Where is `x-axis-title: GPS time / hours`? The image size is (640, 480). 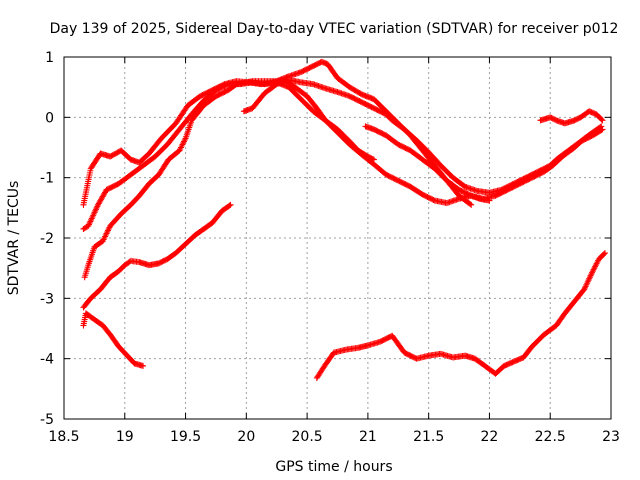
x-axis-title: GPS time / hours is located at coordinates (333, 467).